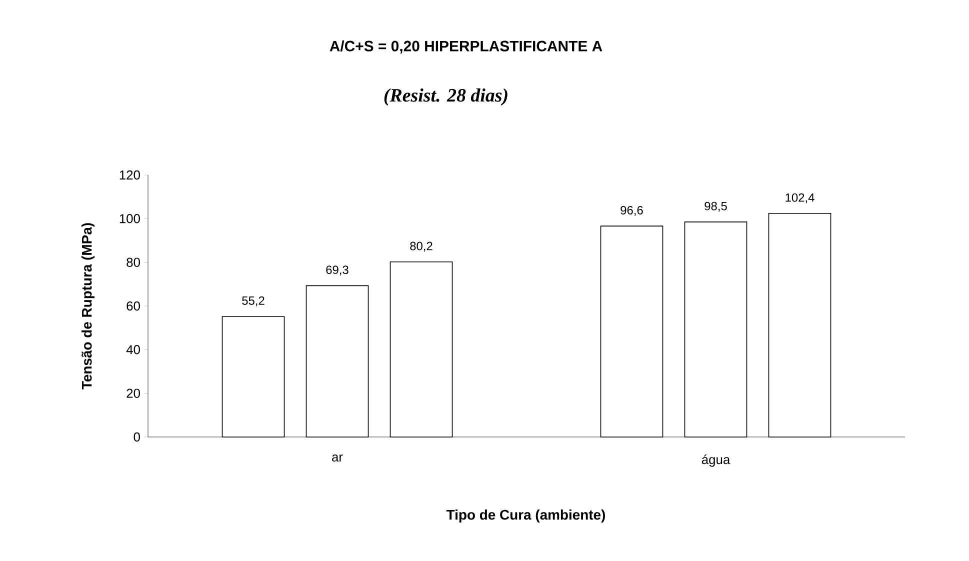 This screenshot has height=561, width=969. Describe the element at coordinates (715, 207) in the screenshot. I see `data-label: 98,5` at that location.